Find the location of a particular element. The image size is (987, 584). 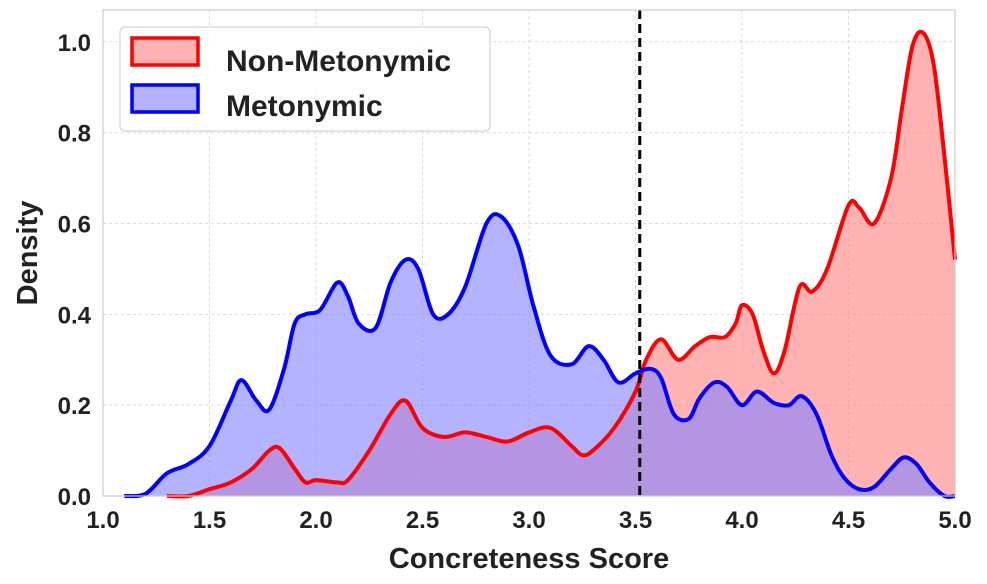

x-tick-label: 2.5 is located at coordinates (422, 520).